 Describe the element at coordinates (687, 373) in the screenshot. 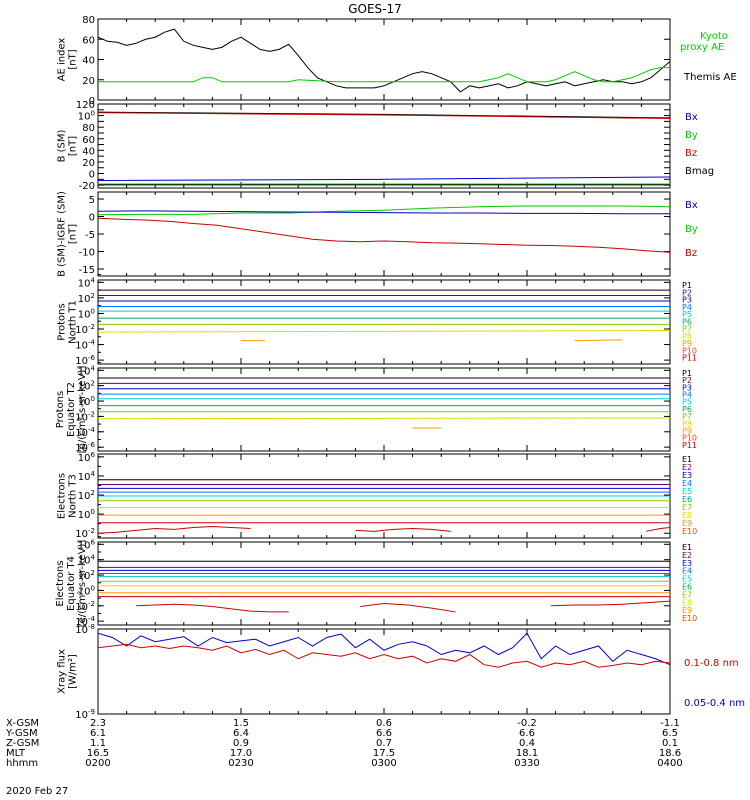

I see `legend-entry: P1` at that location.